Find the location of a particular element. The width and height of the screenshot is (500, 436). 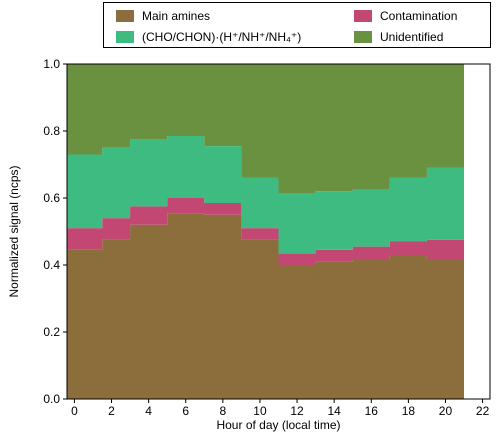

legend-item-contamination: Contamination is located at coordinates (405, 16).